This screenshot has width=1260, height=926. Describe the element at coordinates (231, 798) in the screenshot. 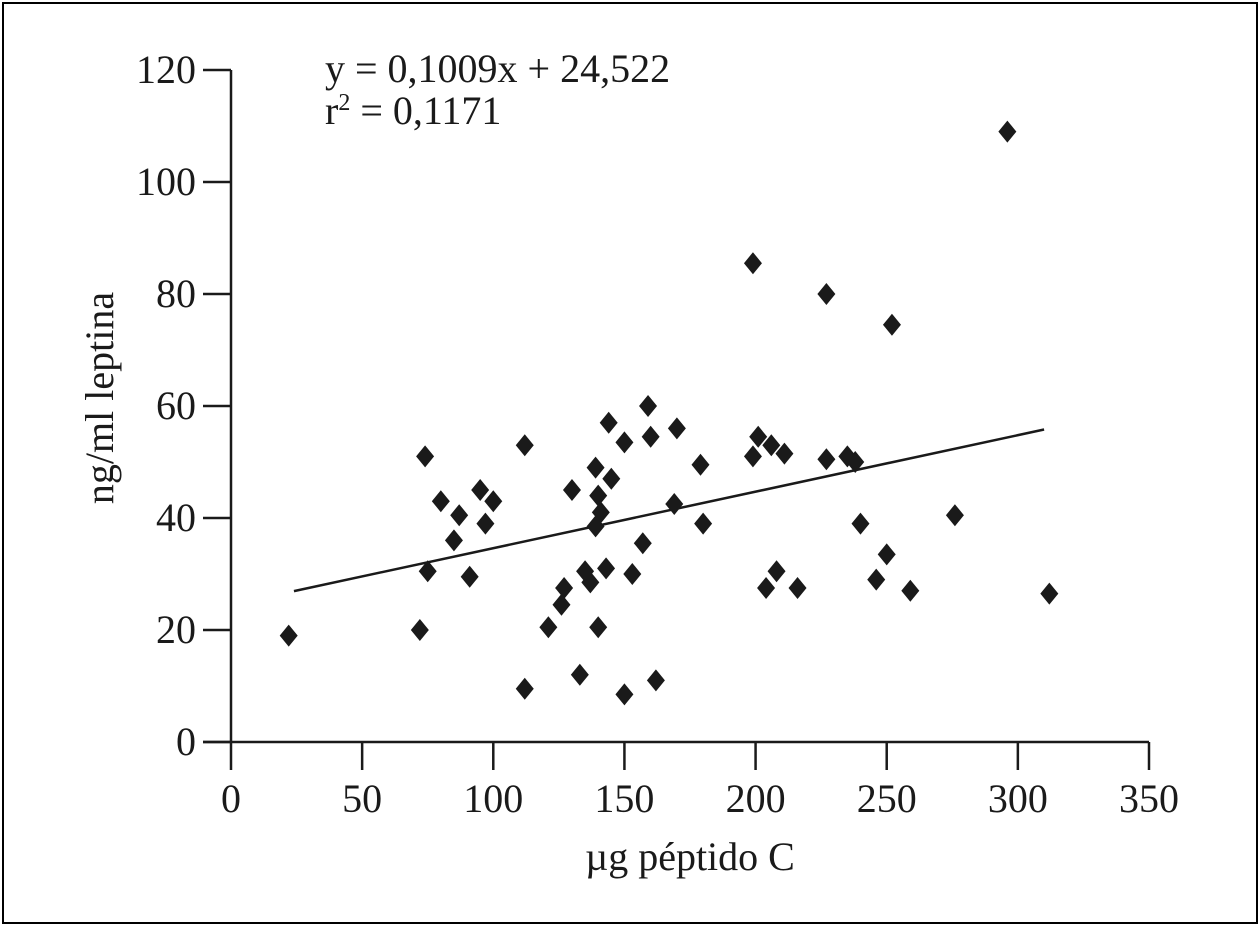

I see `x-tick-label: 0` at that location.